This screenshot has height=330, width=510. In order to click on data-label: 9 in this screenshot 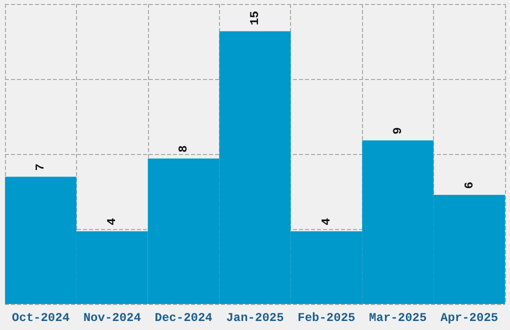, I will do `click(397, 130)`.